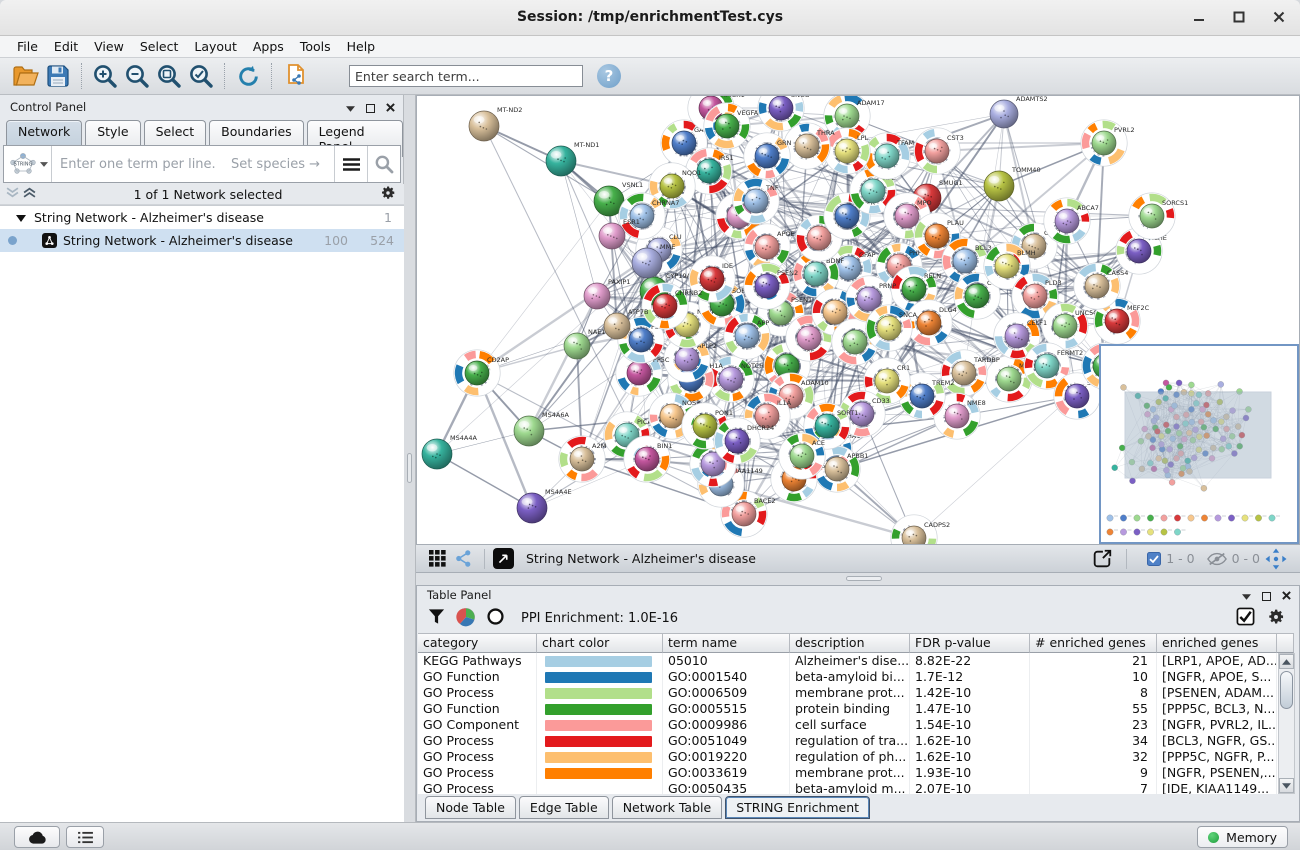  I want to click on network-node: IDE, so click(712, 279).